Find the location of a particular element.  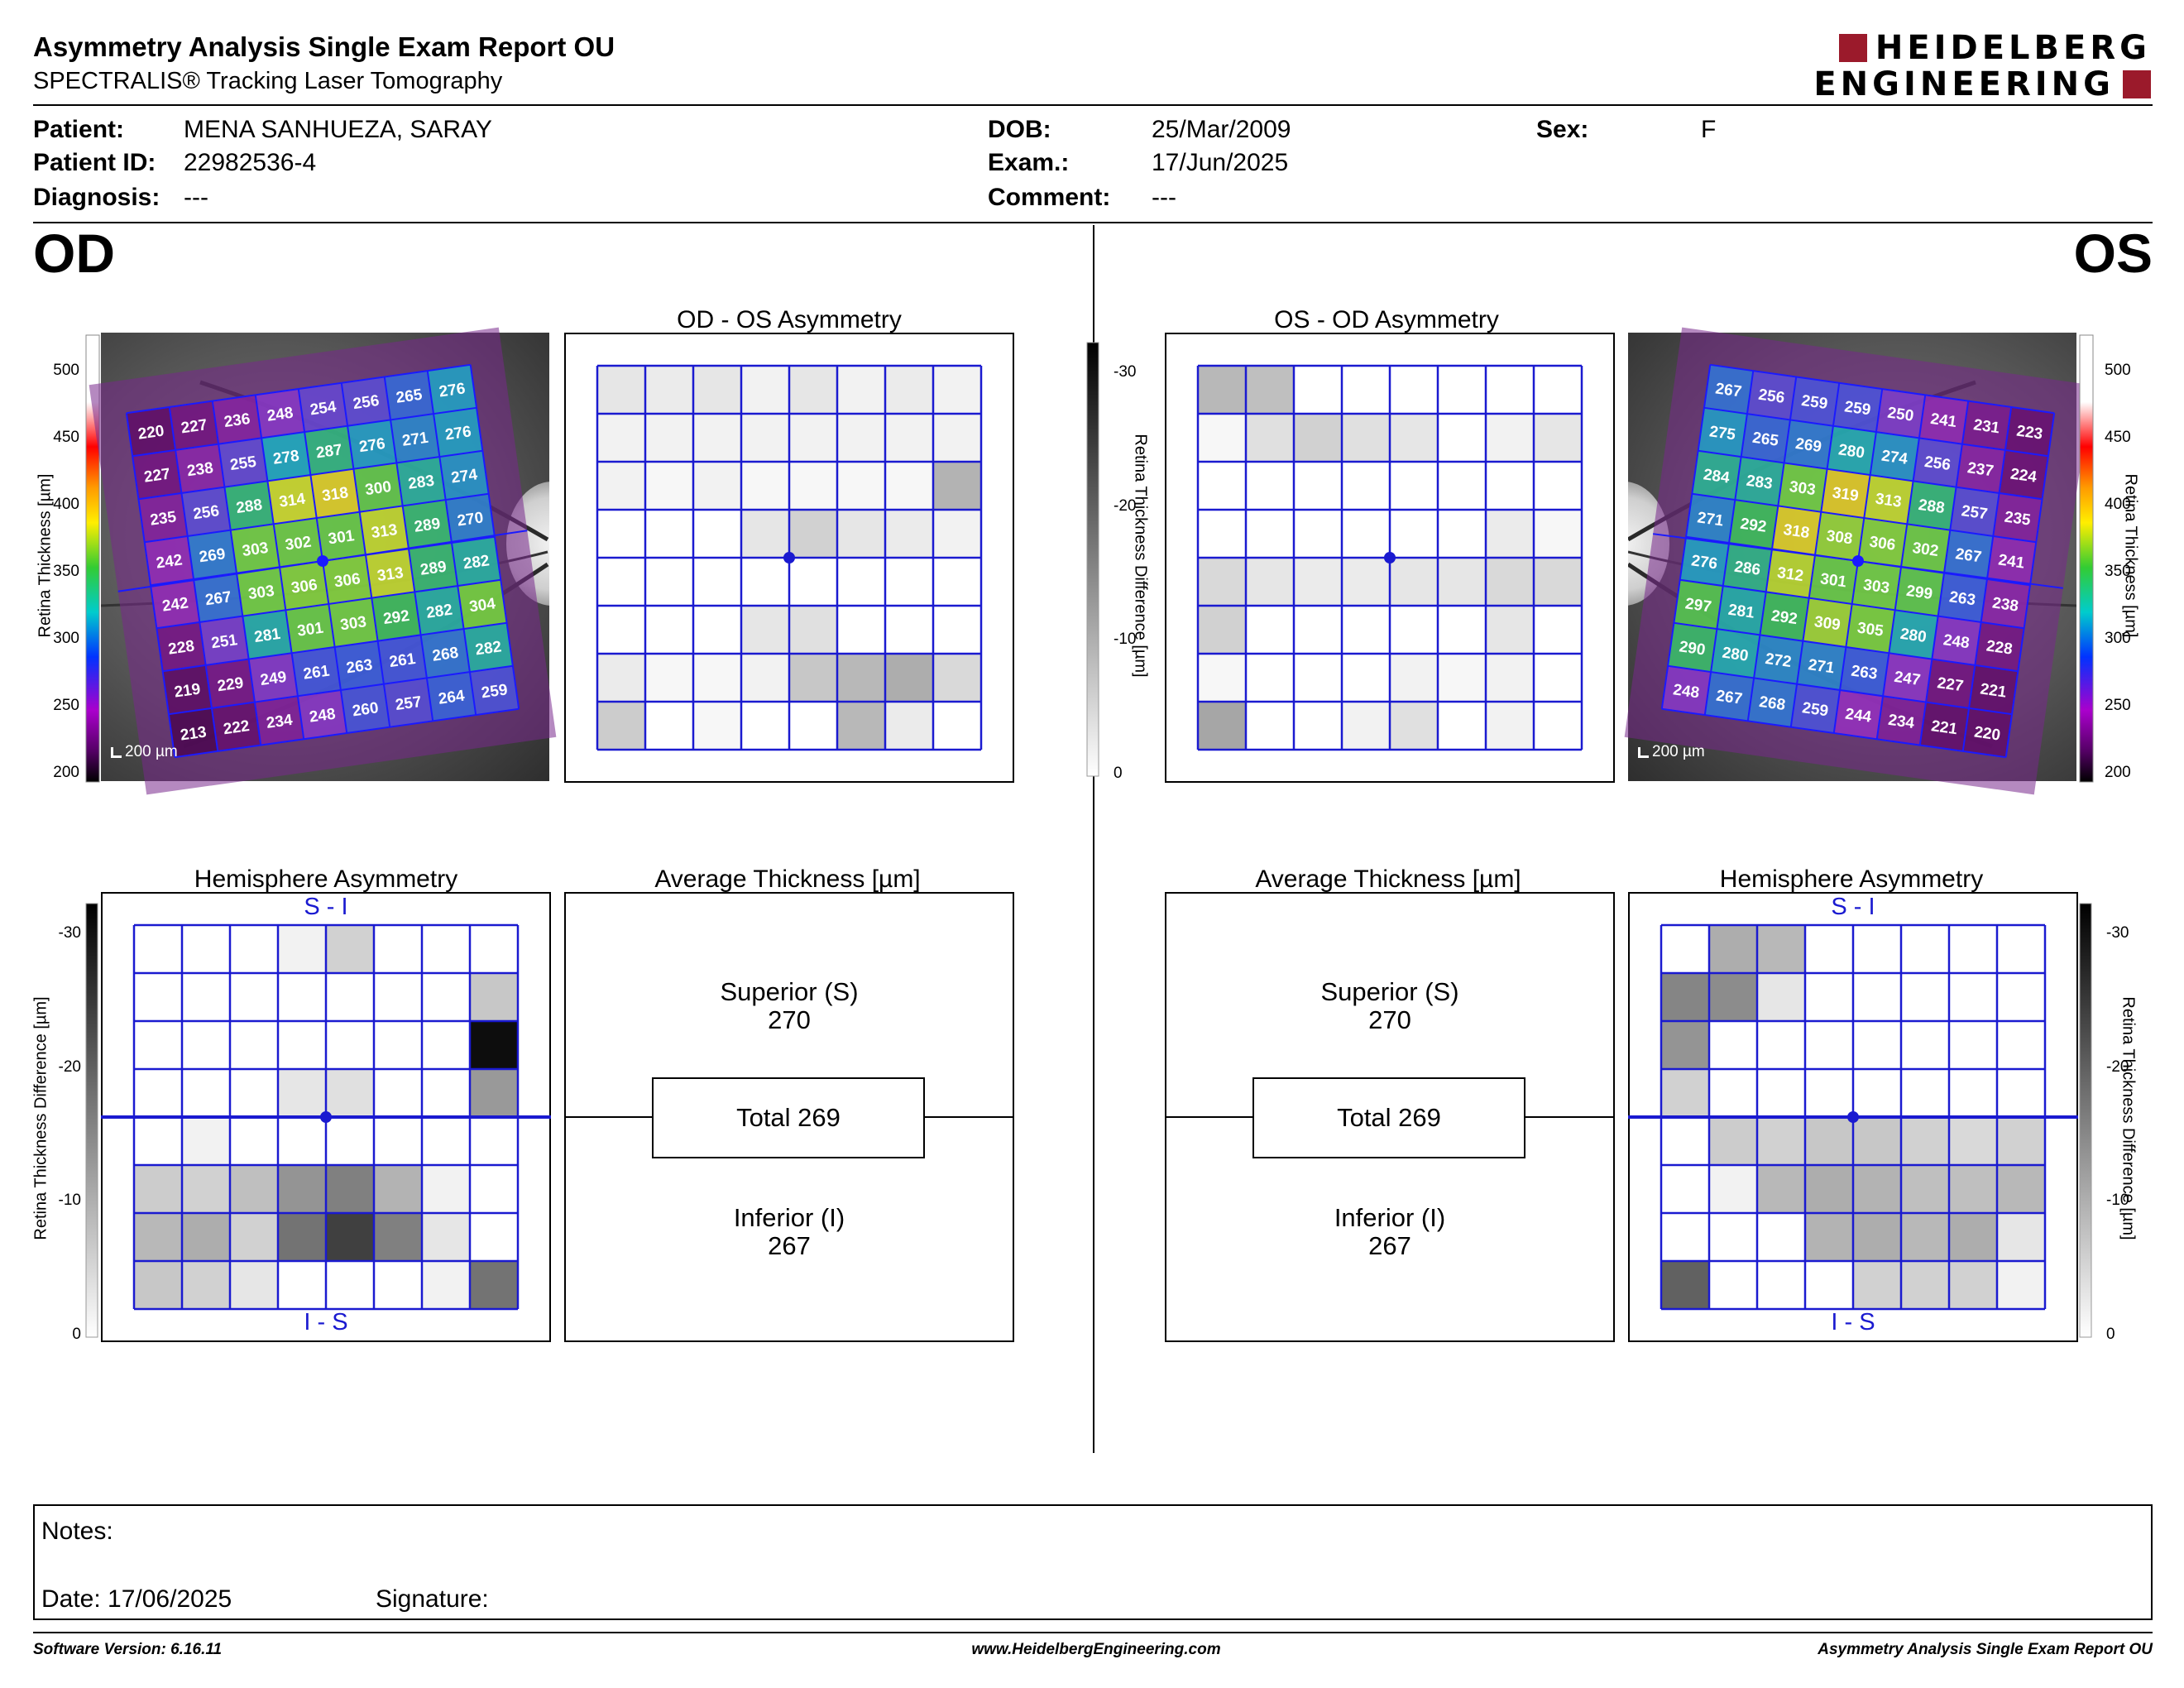

od-thickness-value: 287 is located at coordinates (329, 451).